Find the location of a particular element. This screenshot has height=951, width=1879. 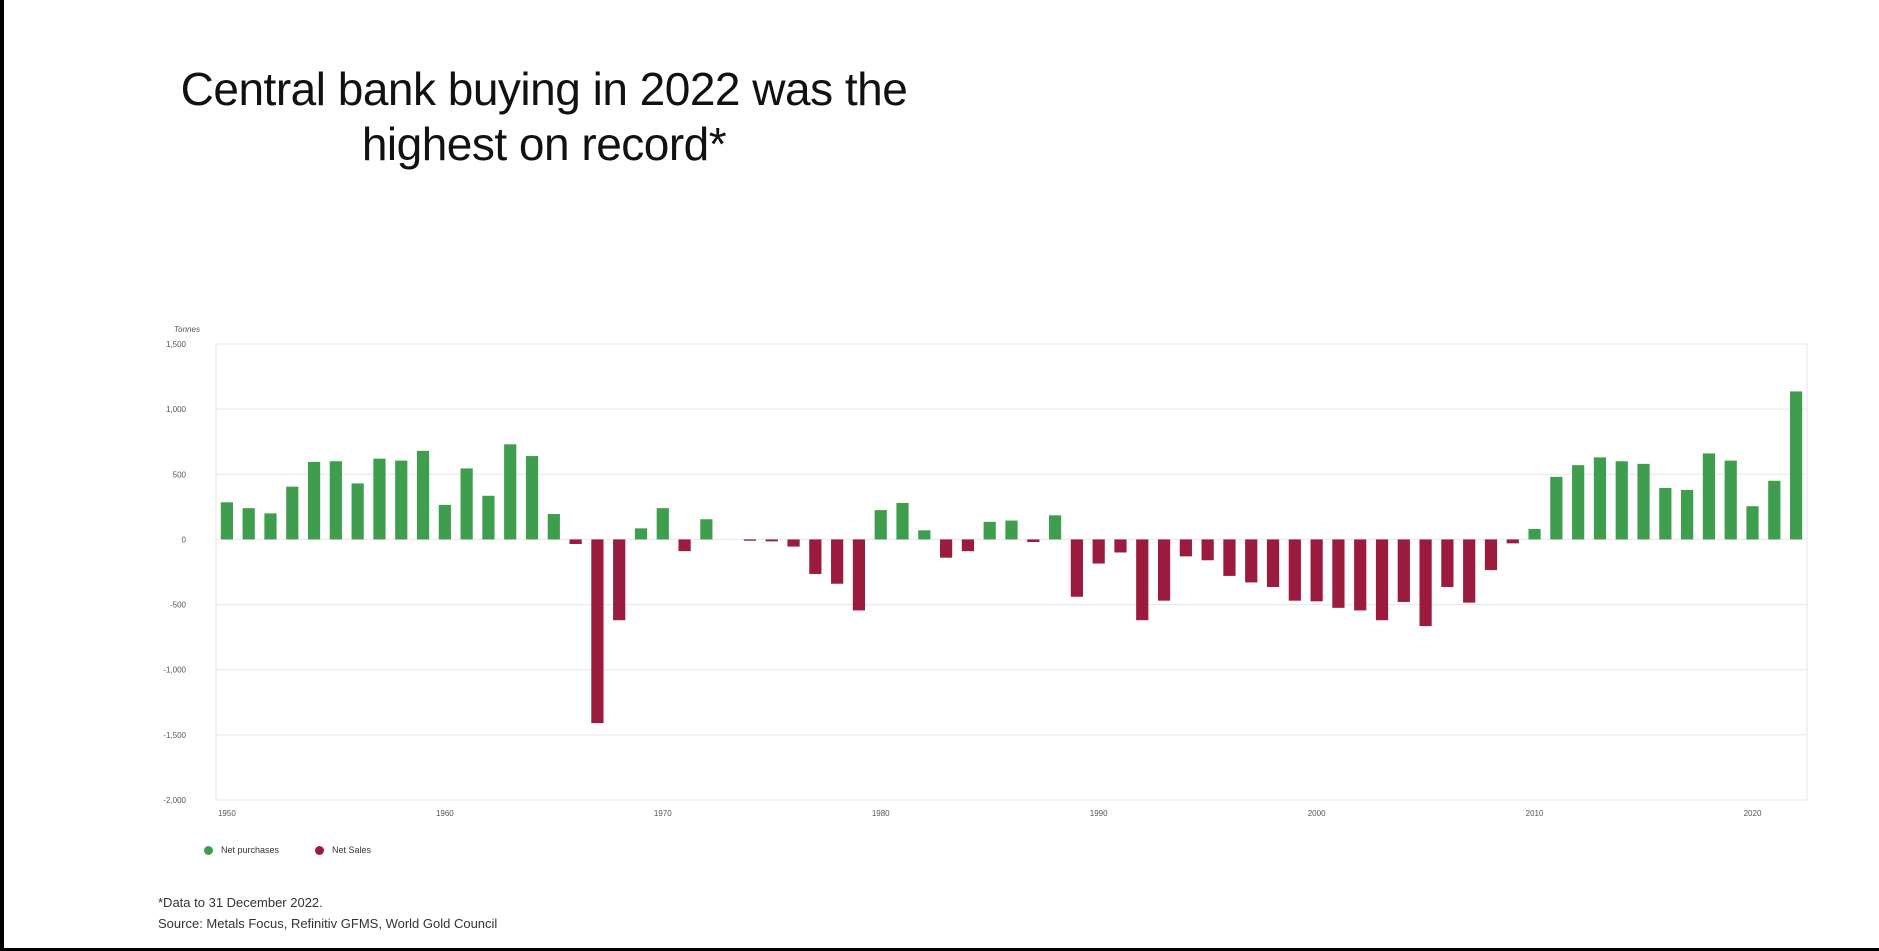

bar-2020 is located at coordinates (1752, 523).